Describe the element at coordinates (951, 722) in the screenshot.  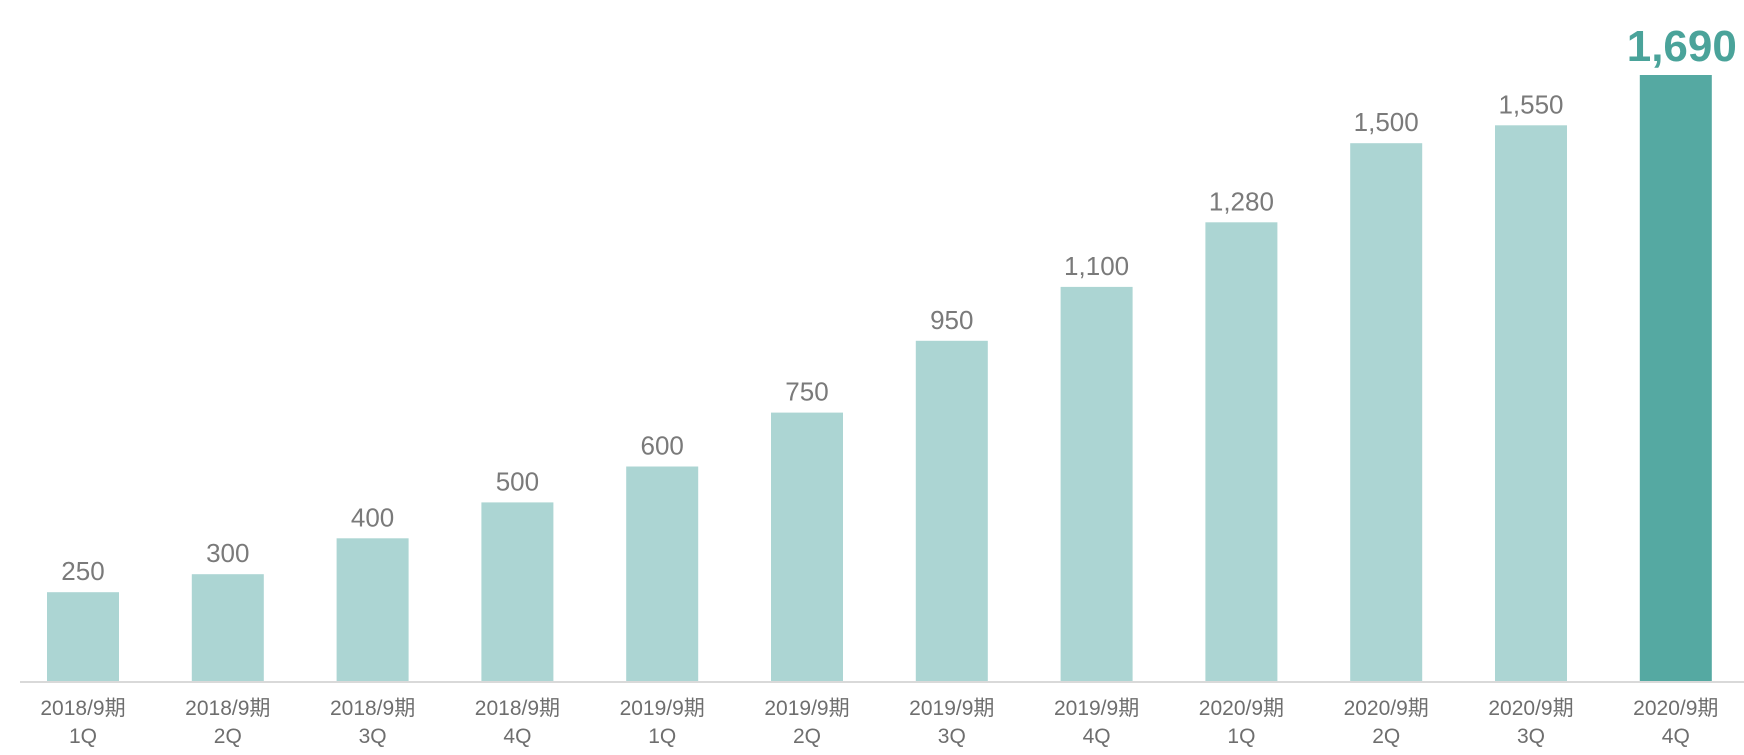
I see `tick-label-7: 2019/9期 3Q` at that location.